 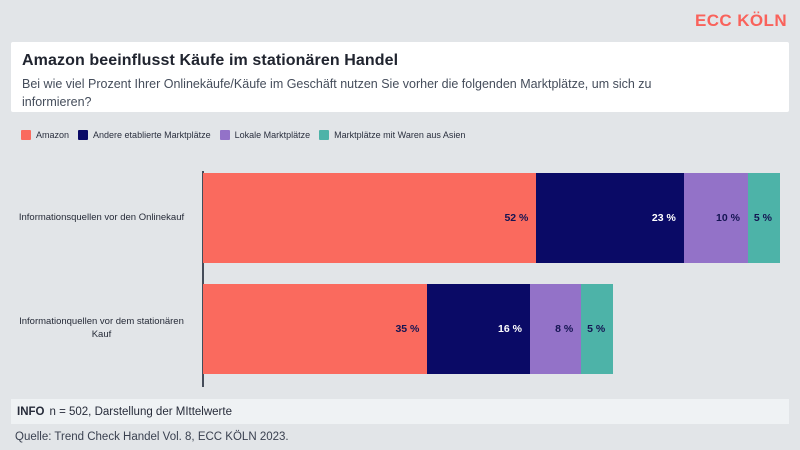 I want to click on bar-segment: 52 %, so click(x=370, y=218).